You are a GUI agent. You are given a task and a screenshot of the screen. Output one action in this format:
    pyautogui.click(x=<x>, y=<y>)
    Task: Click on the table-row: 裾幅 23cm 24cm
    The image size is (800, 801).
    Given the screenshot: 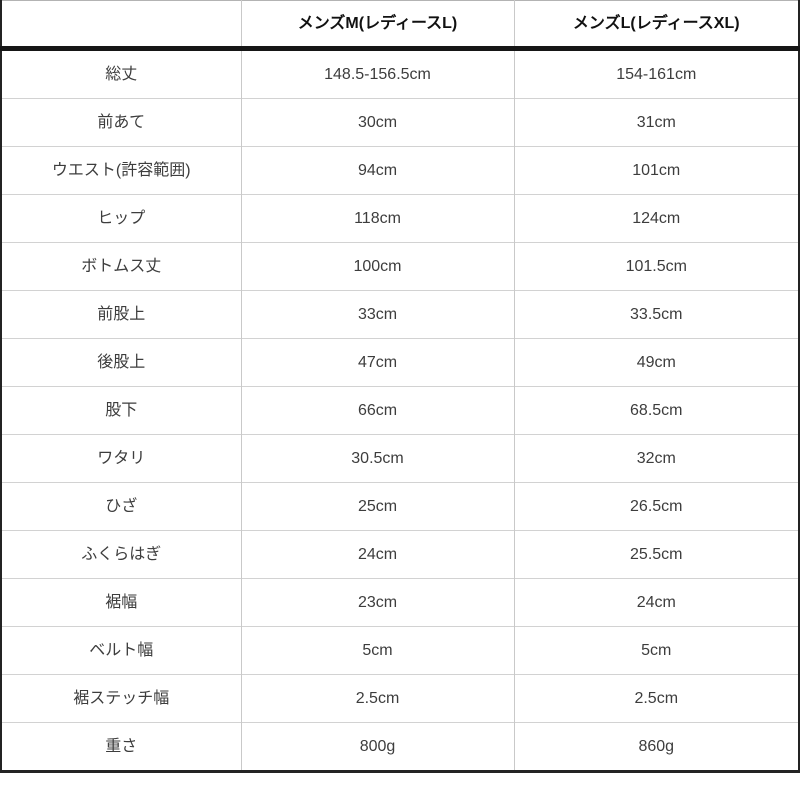 What is the action you would take?
    pyautogui.click(x=400, y=602)
    